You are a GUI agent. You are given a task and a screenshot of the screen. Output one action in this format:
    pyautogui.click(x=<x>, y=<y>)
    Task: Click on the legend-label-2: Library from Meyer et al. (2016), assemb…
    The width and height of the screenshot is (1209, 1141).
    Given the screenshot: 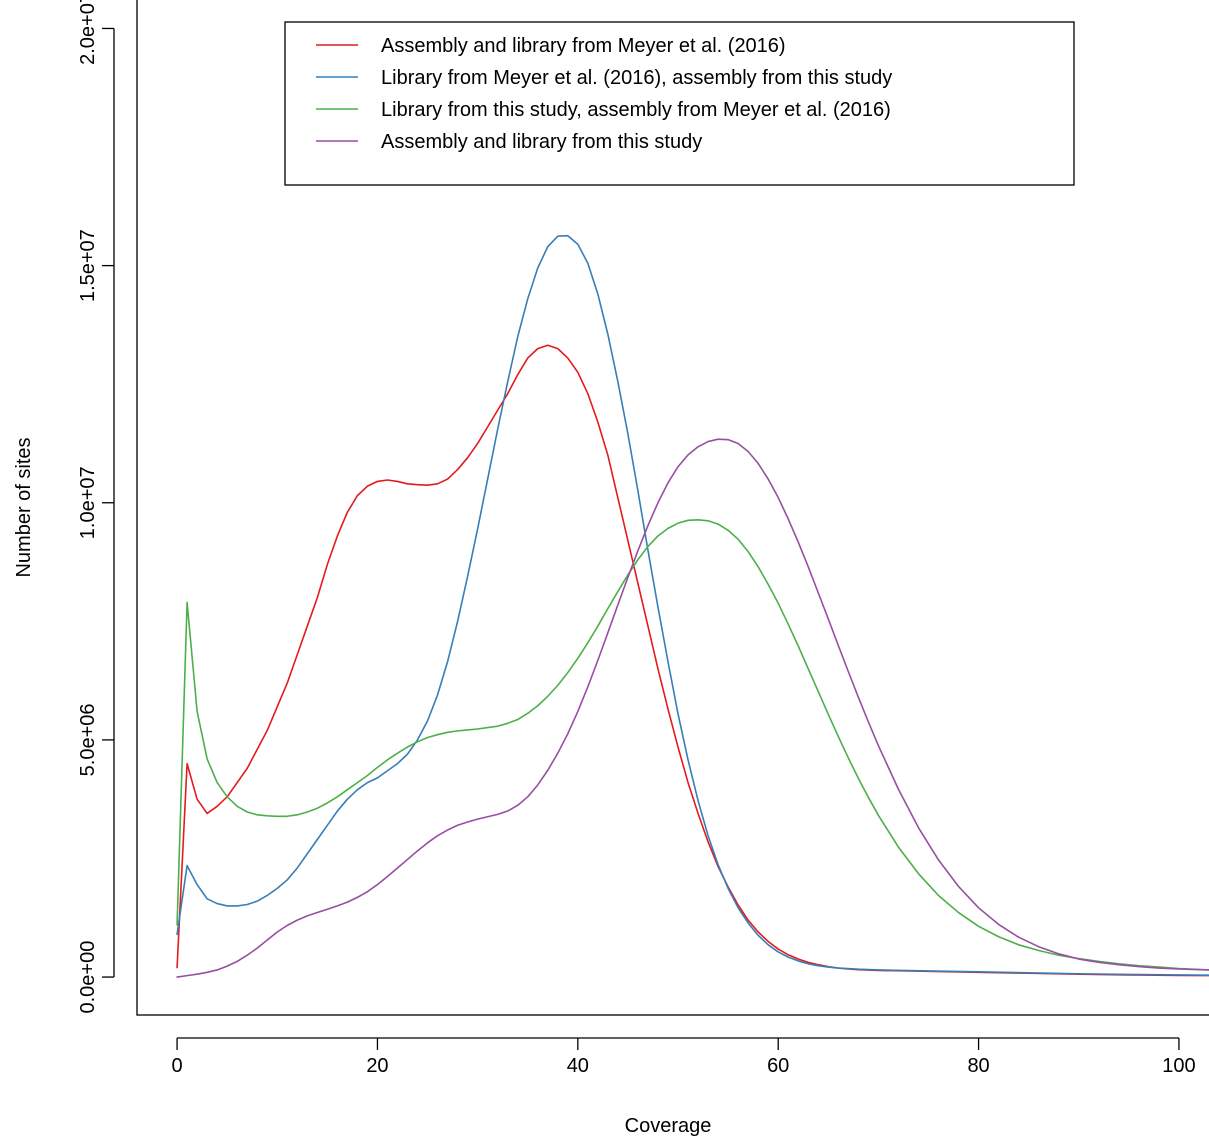 What is the action you would take?
    pyautogui.click(x=636, y=78)
    